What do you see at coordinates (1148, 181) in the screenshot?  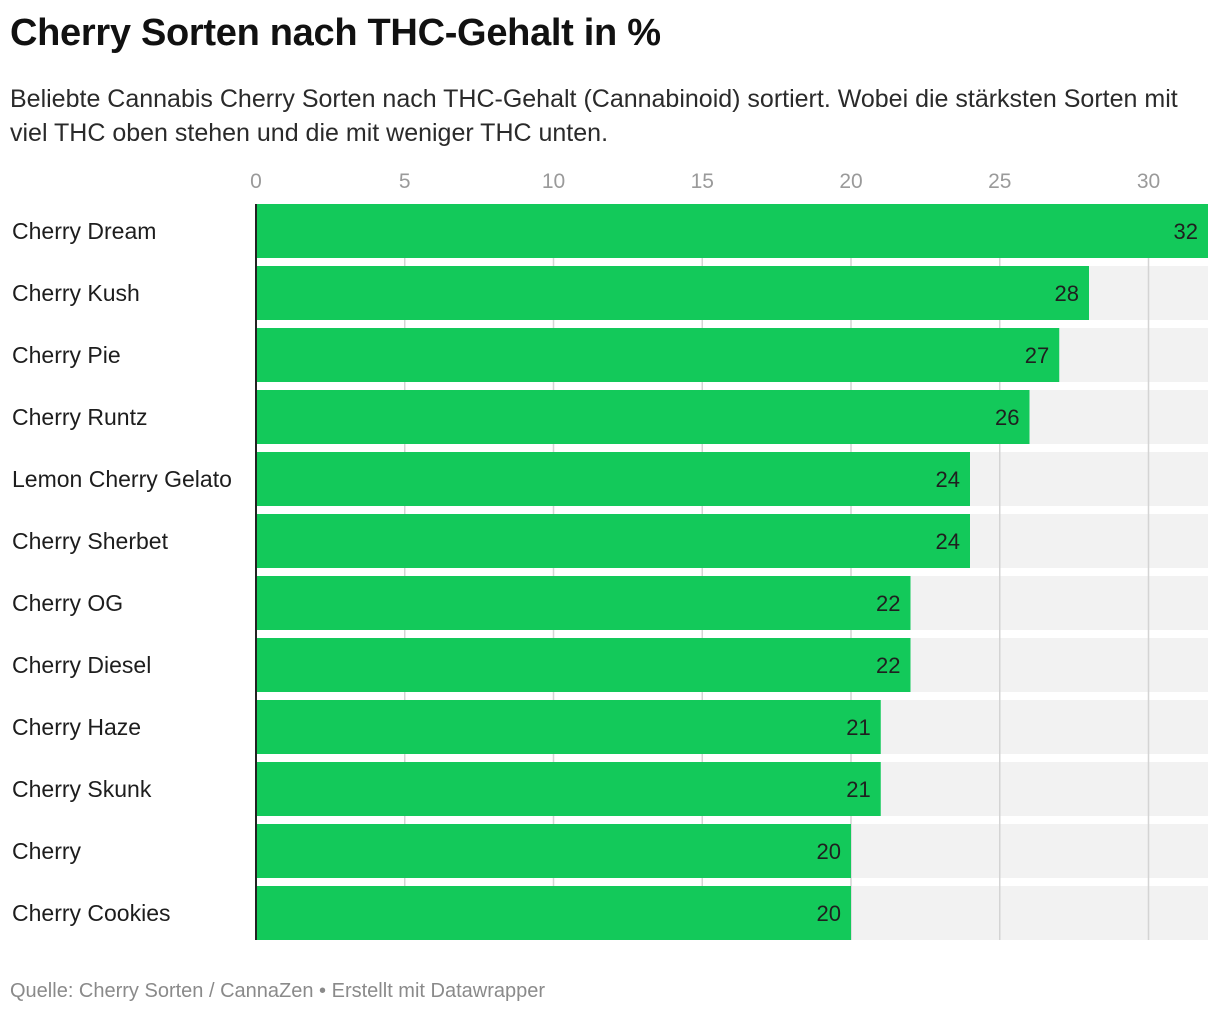 I see `x-tick-label: 30` at bounding box center [1148, 181].